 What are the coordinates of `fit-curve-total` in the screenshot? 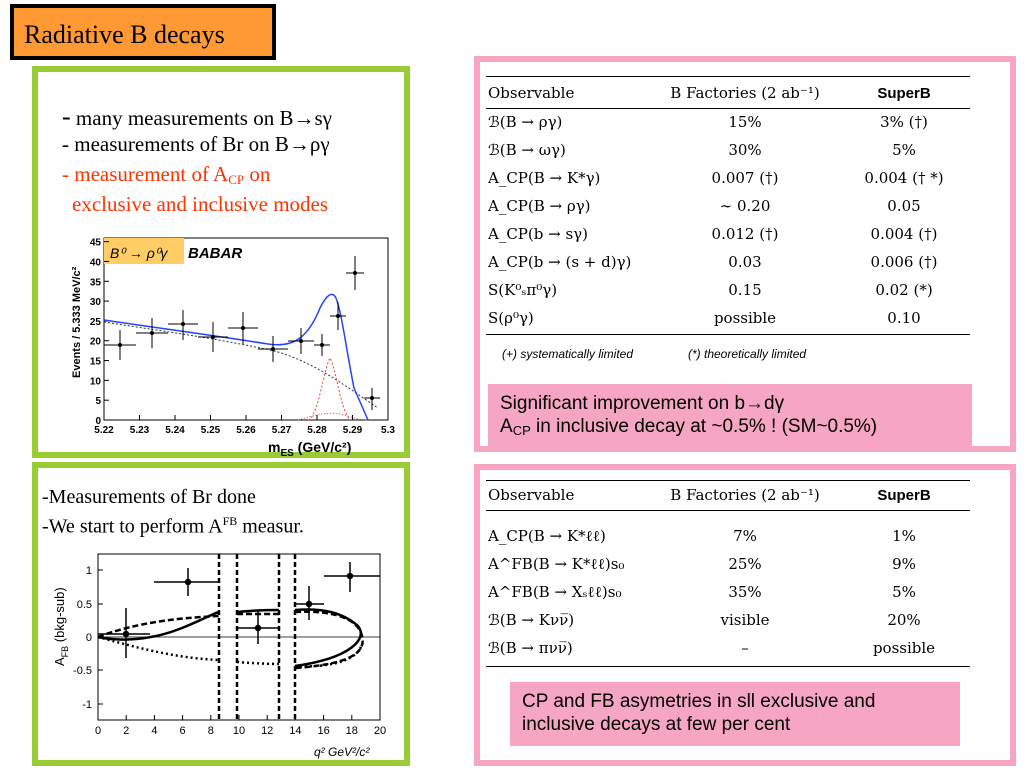 It's located at (236, 357).